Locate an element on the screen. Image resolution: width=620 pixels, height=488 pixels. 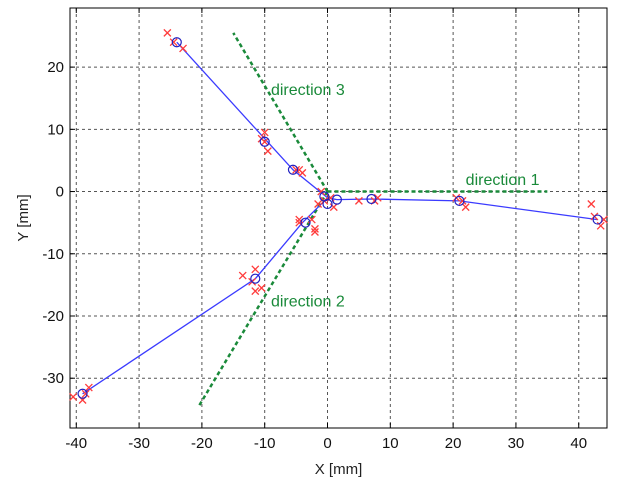
direction-label-1: direction 1 is located at coordinates (503, 180).